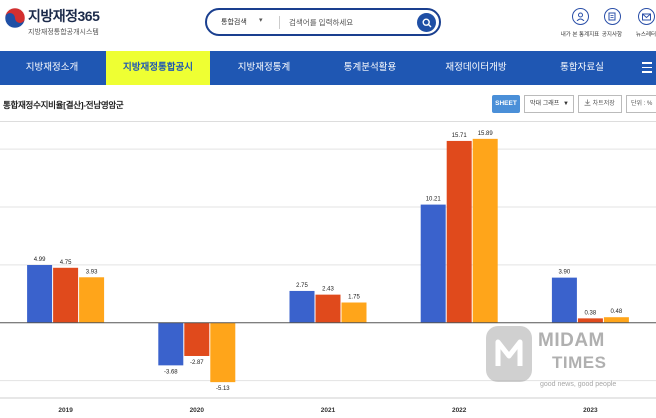 The width and height of the screenshot is (656, 418). What do you see at coordinates (582, 67) in the screenshot?
I see `nav-item-archive: 통합자료실` at bounding box center [582, 67].